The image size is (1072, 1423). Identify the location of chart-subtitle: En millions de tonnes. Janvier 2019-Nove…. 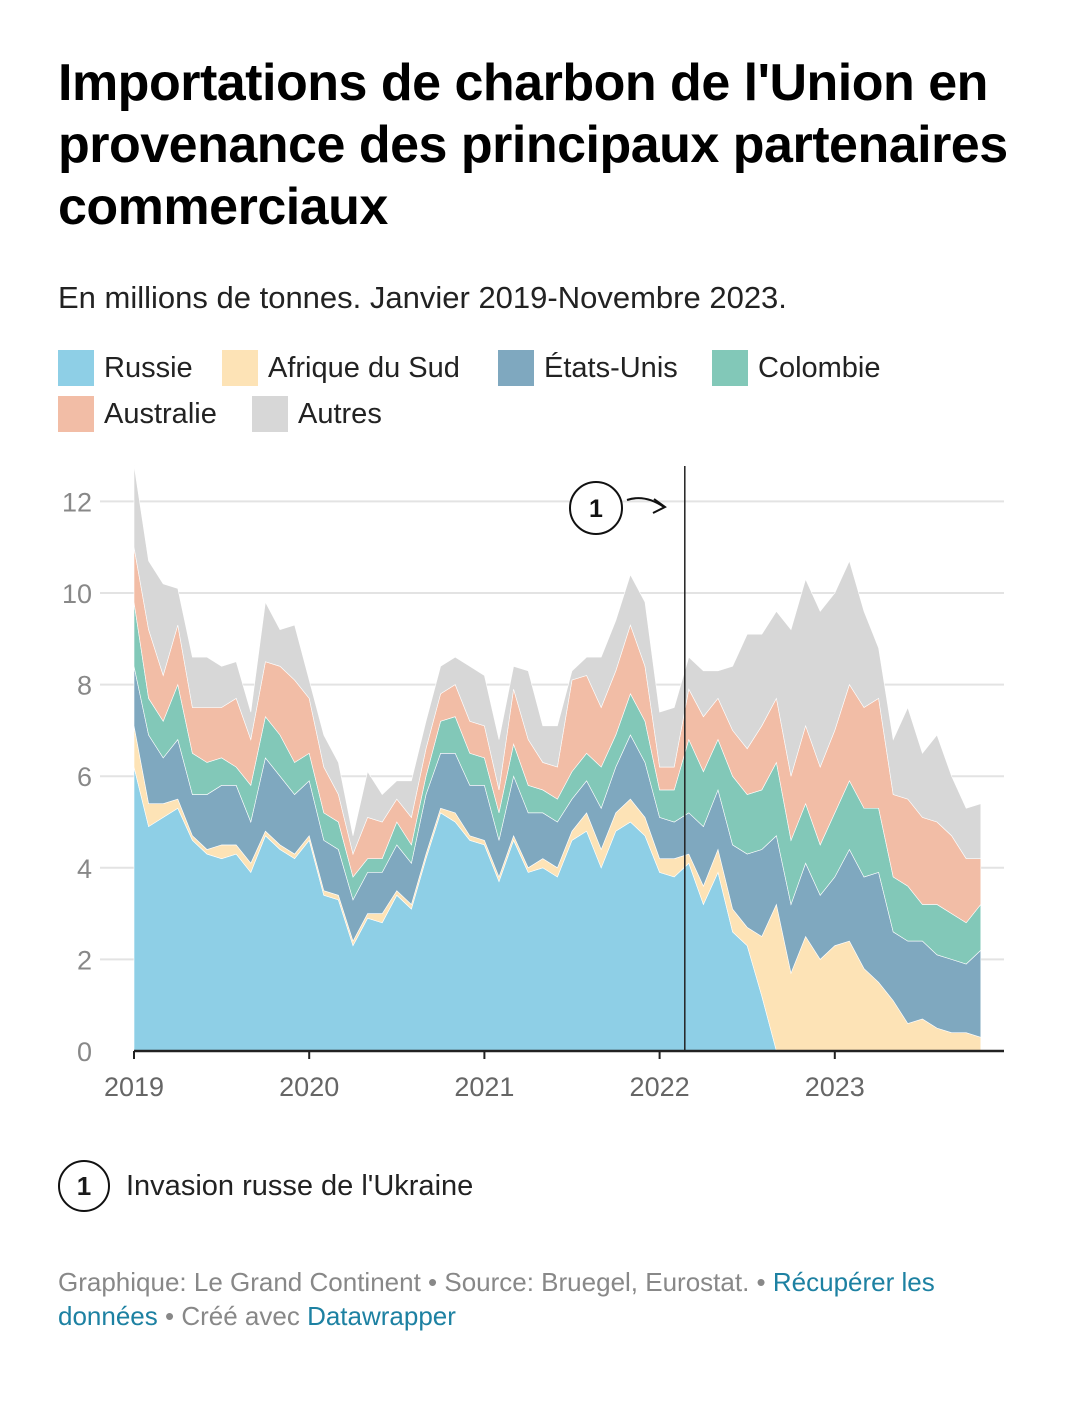
(422, 297).